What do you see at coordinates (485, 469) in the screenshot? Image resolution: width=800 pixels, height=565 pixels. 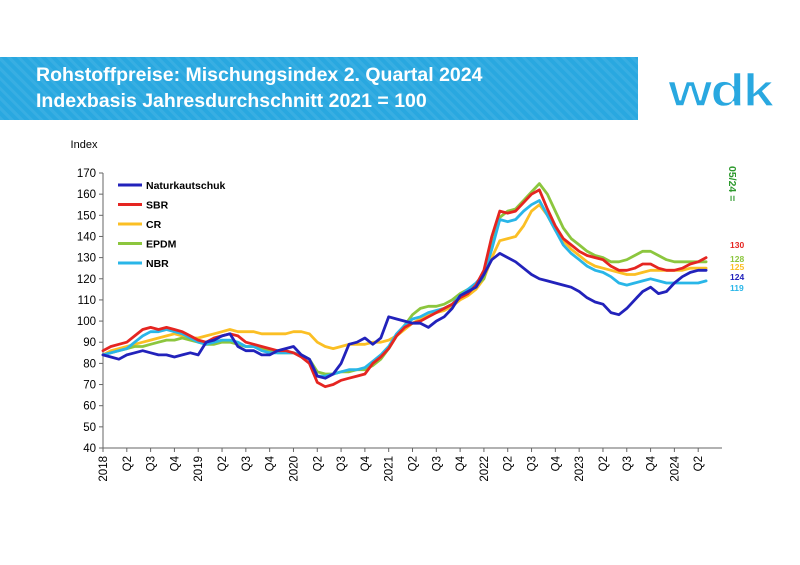 I see `x-tick-label: 2022` at bounding box center [485, 469].